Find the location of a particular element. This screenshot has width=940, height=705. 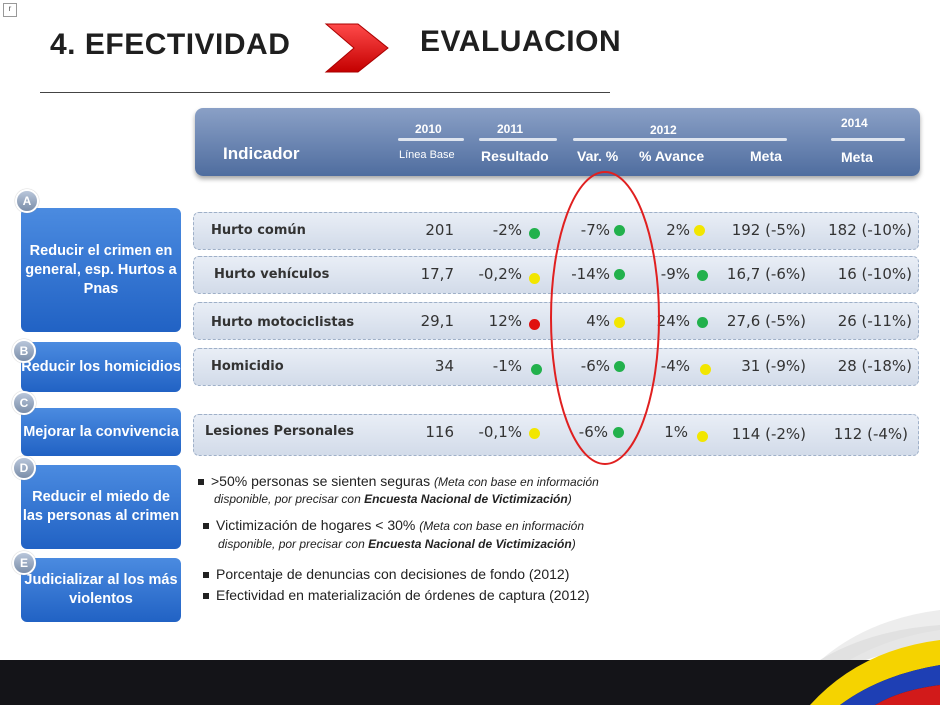

header-rule-2012 is located at coordinates (680, 139).